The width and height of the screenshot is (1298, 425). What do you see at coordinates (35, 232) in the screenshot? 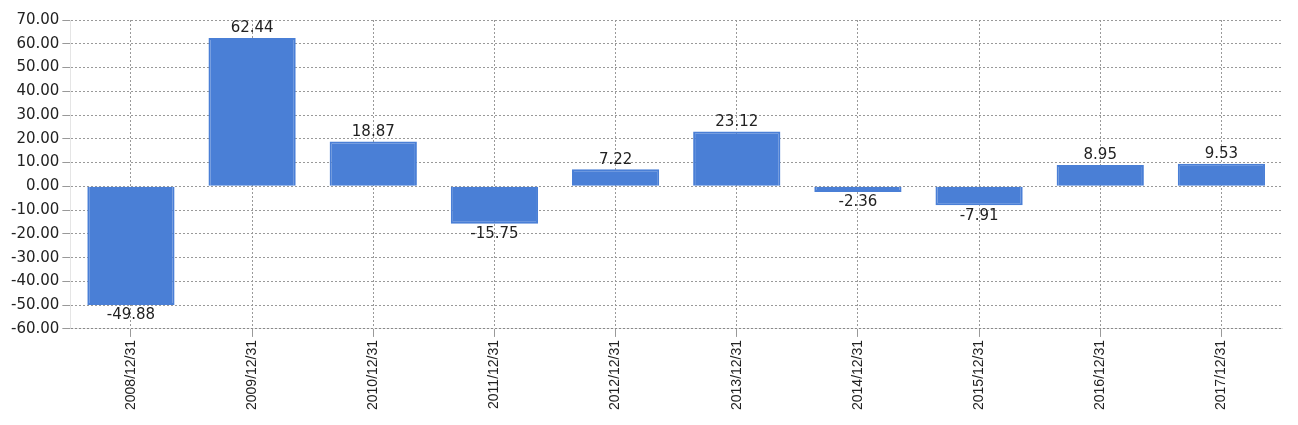
I see `y-tick-label: -20.00` at bounding box center [35, 232].